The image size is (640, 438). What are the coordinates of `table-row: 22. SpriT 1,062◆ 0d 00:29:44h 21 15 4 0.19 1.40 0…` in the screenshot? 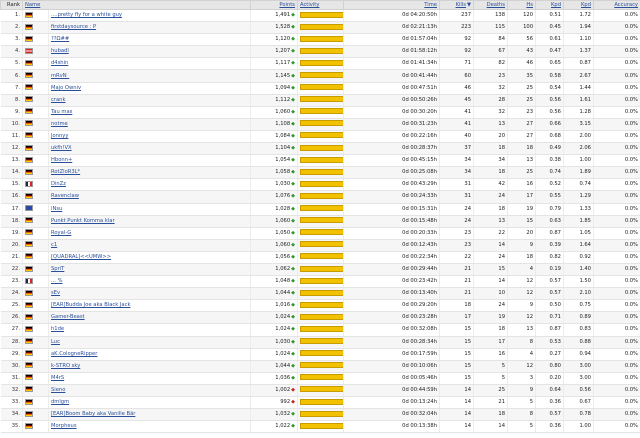 It's located at (320, 270).